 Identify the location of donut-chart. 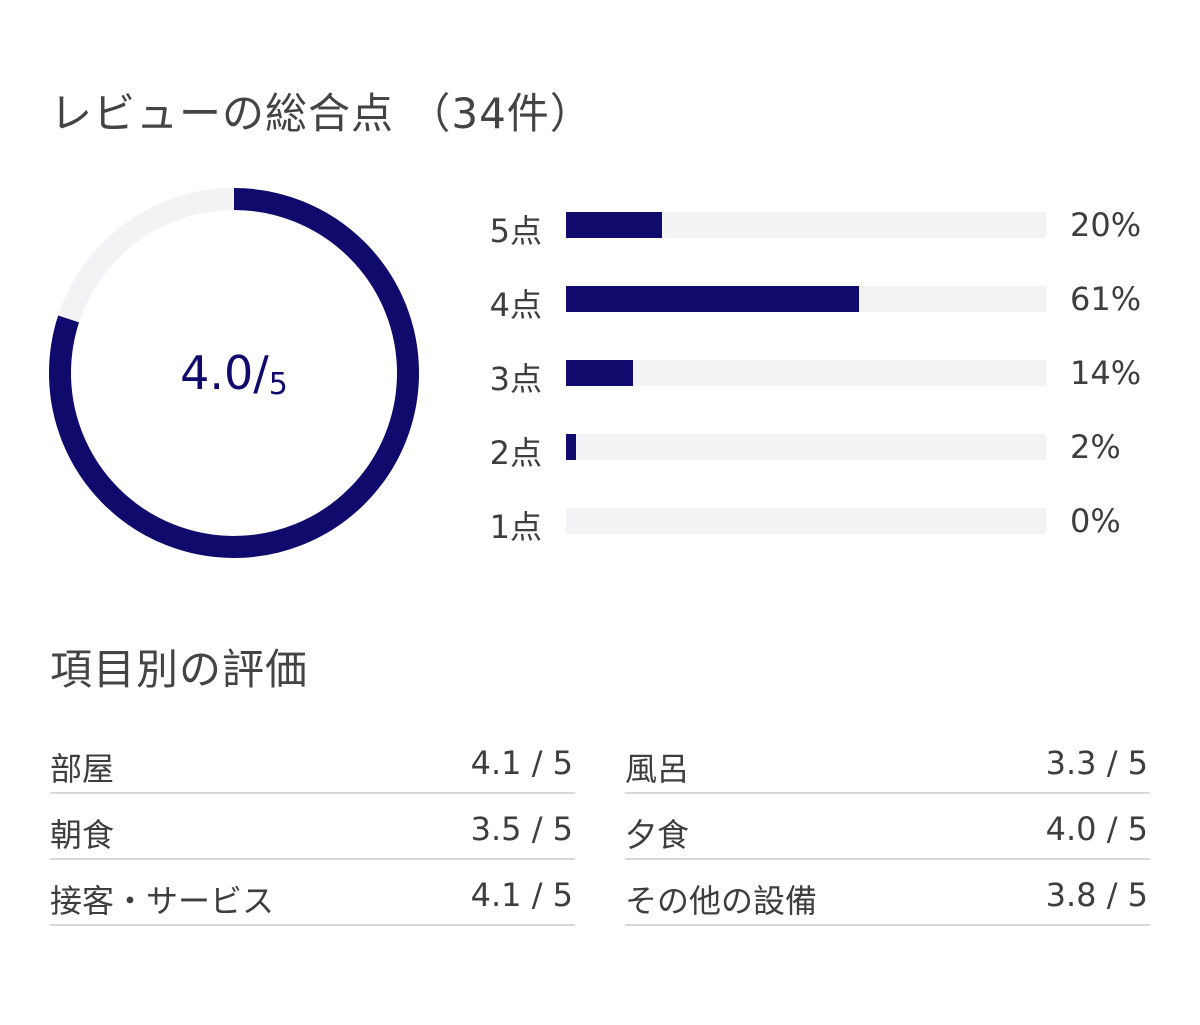
(234, 373).